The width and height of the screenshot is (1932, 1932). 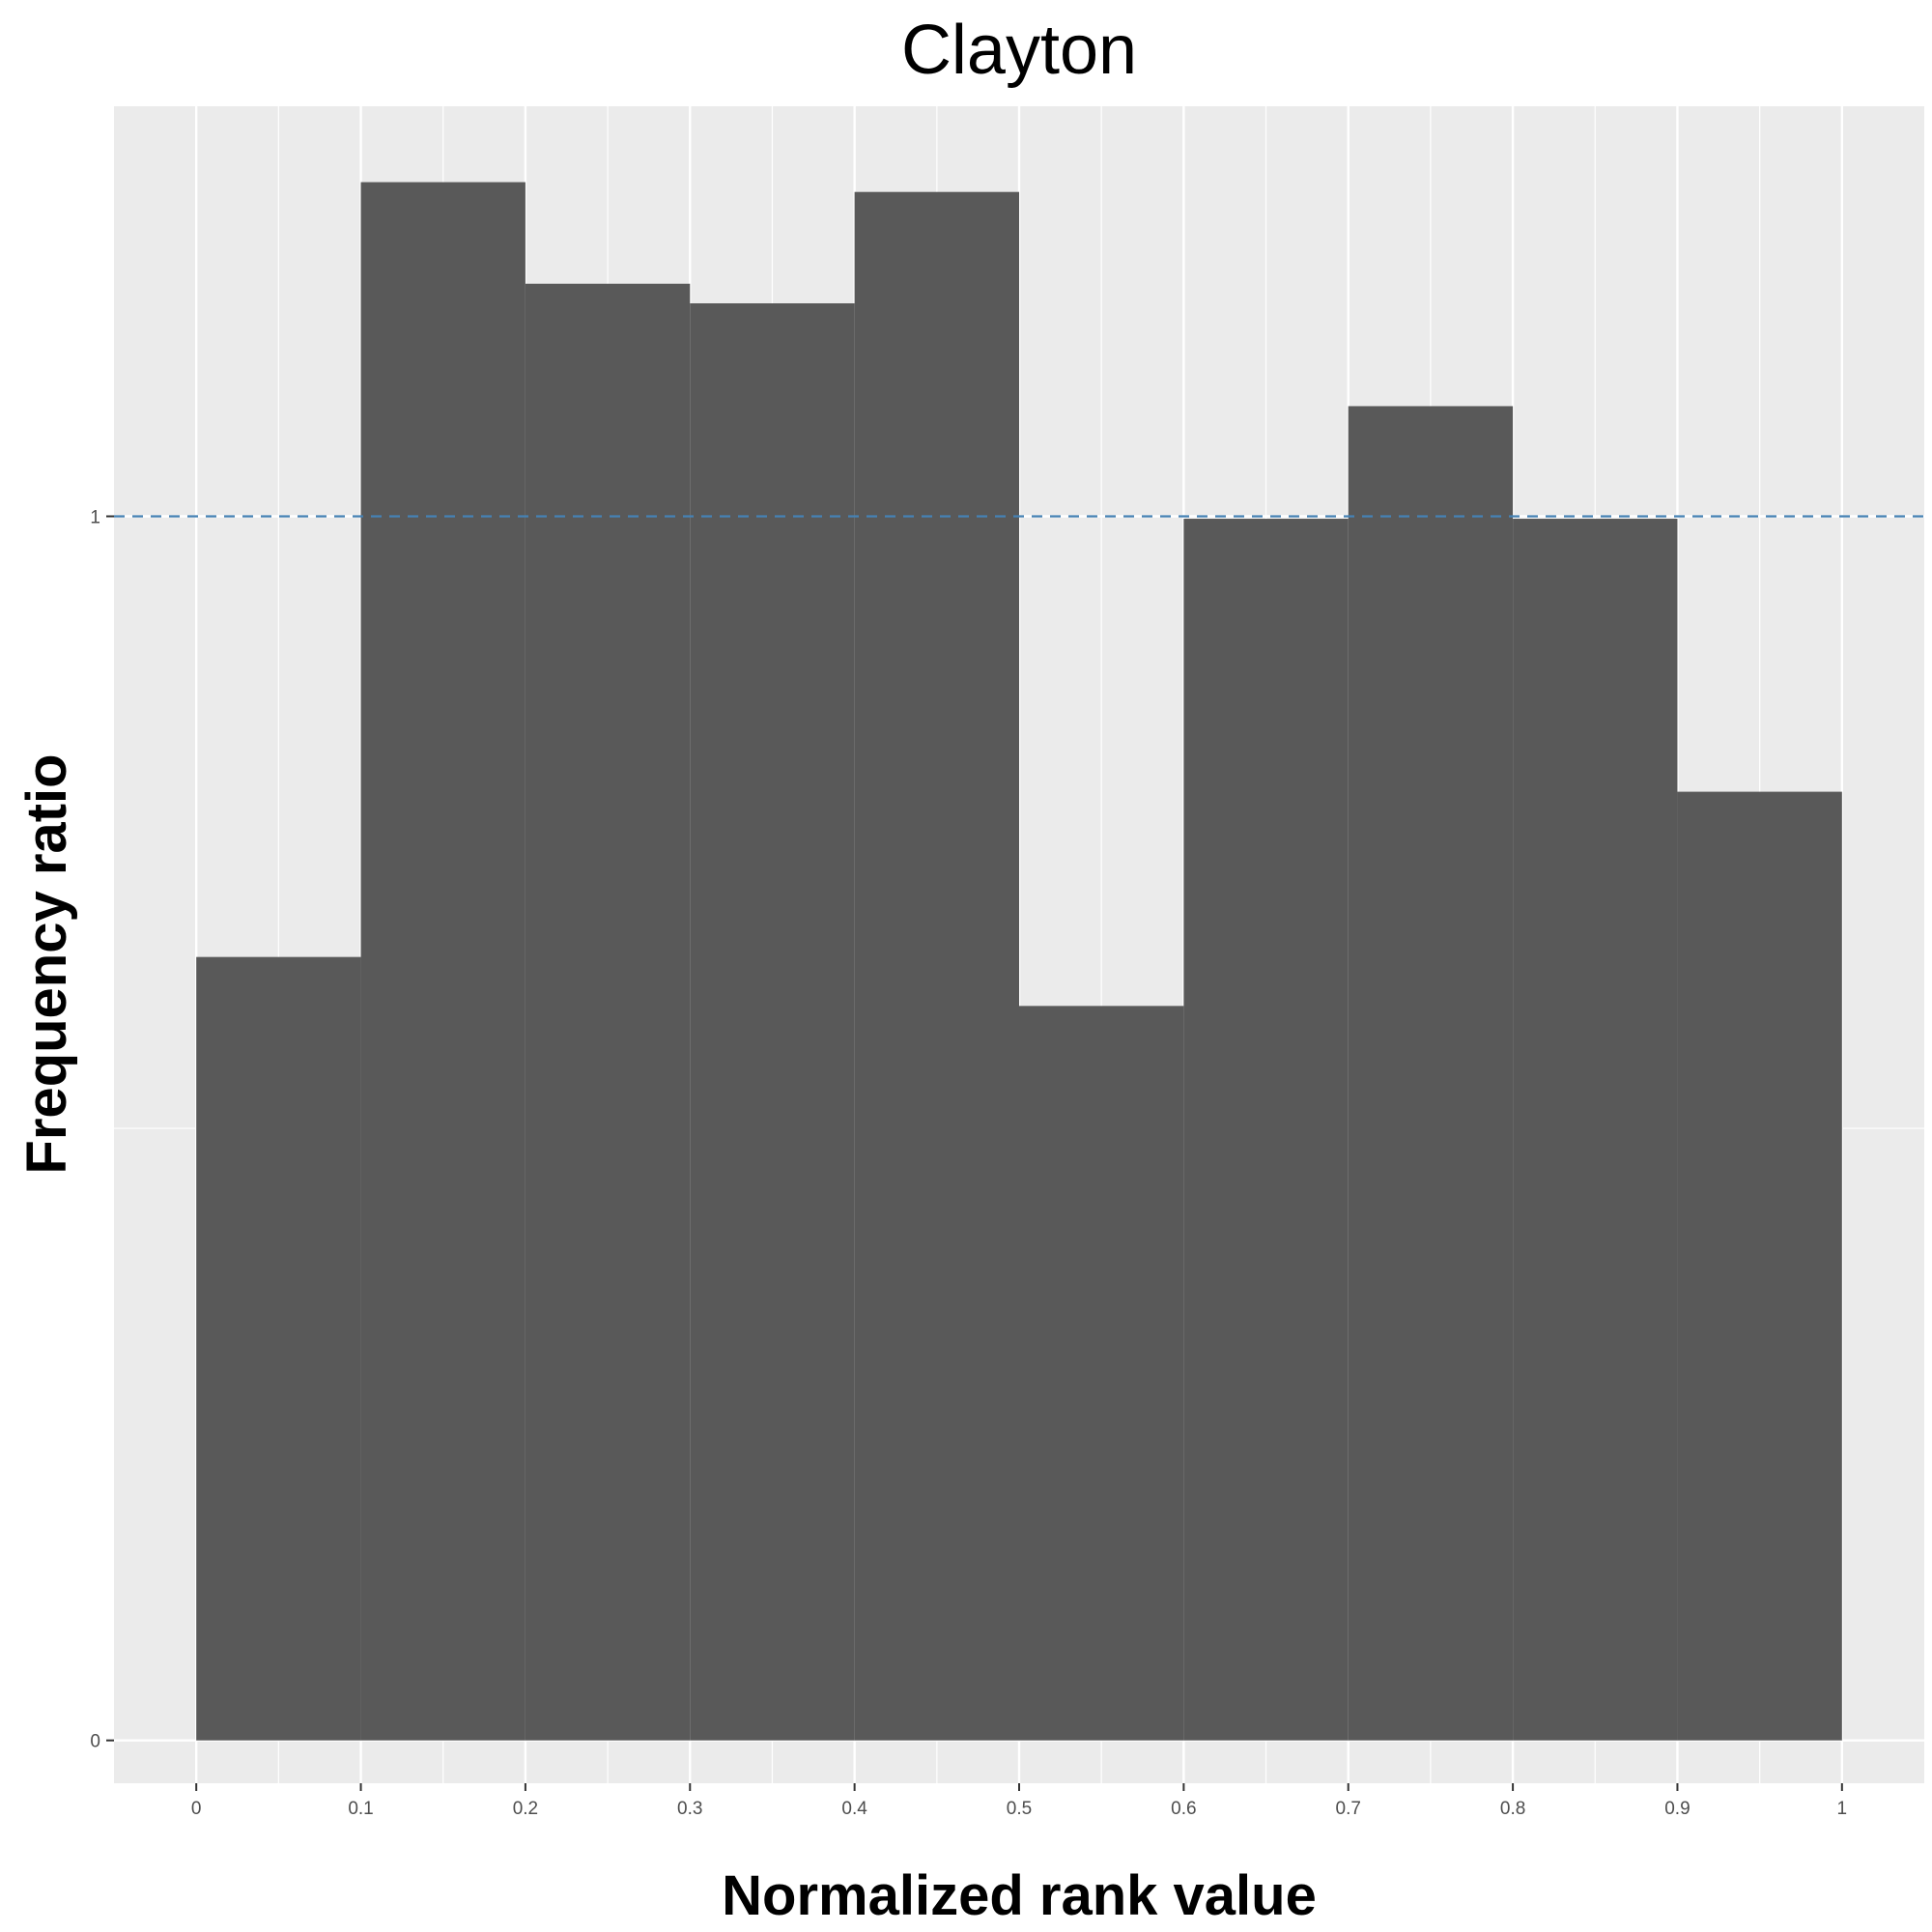 What do you see at coordinates (1677, 1809) in the screenshot?
I see `x-tick-label: 0.9` at bounding box center [1677, 1809].